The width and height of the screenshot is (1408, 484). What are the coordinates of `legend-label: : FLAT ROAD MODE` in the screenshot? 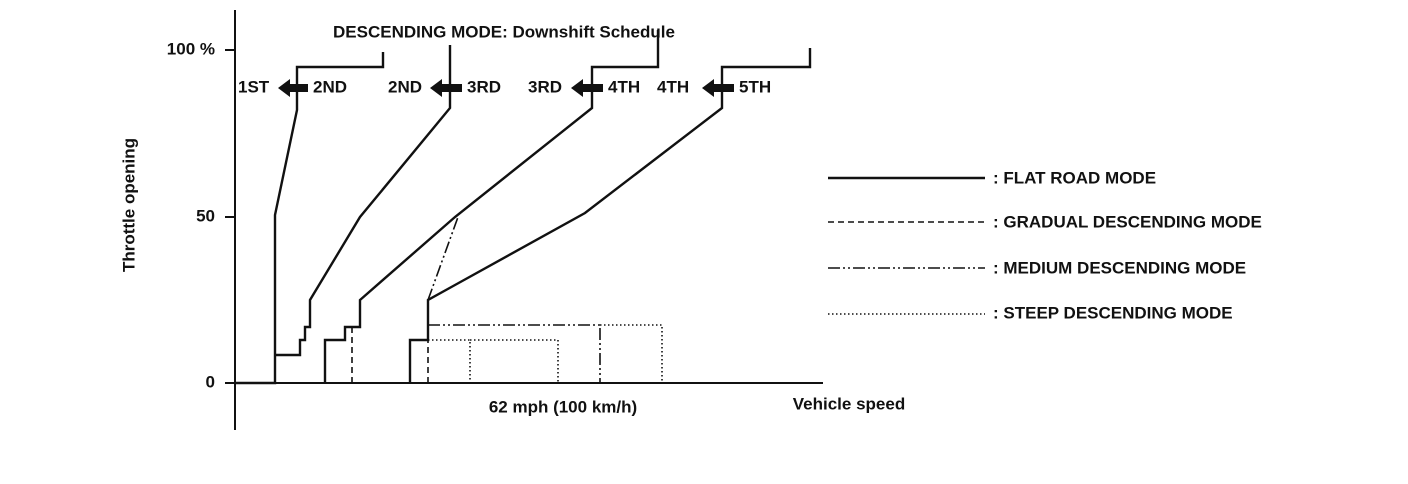 It's located at (1074, 177).